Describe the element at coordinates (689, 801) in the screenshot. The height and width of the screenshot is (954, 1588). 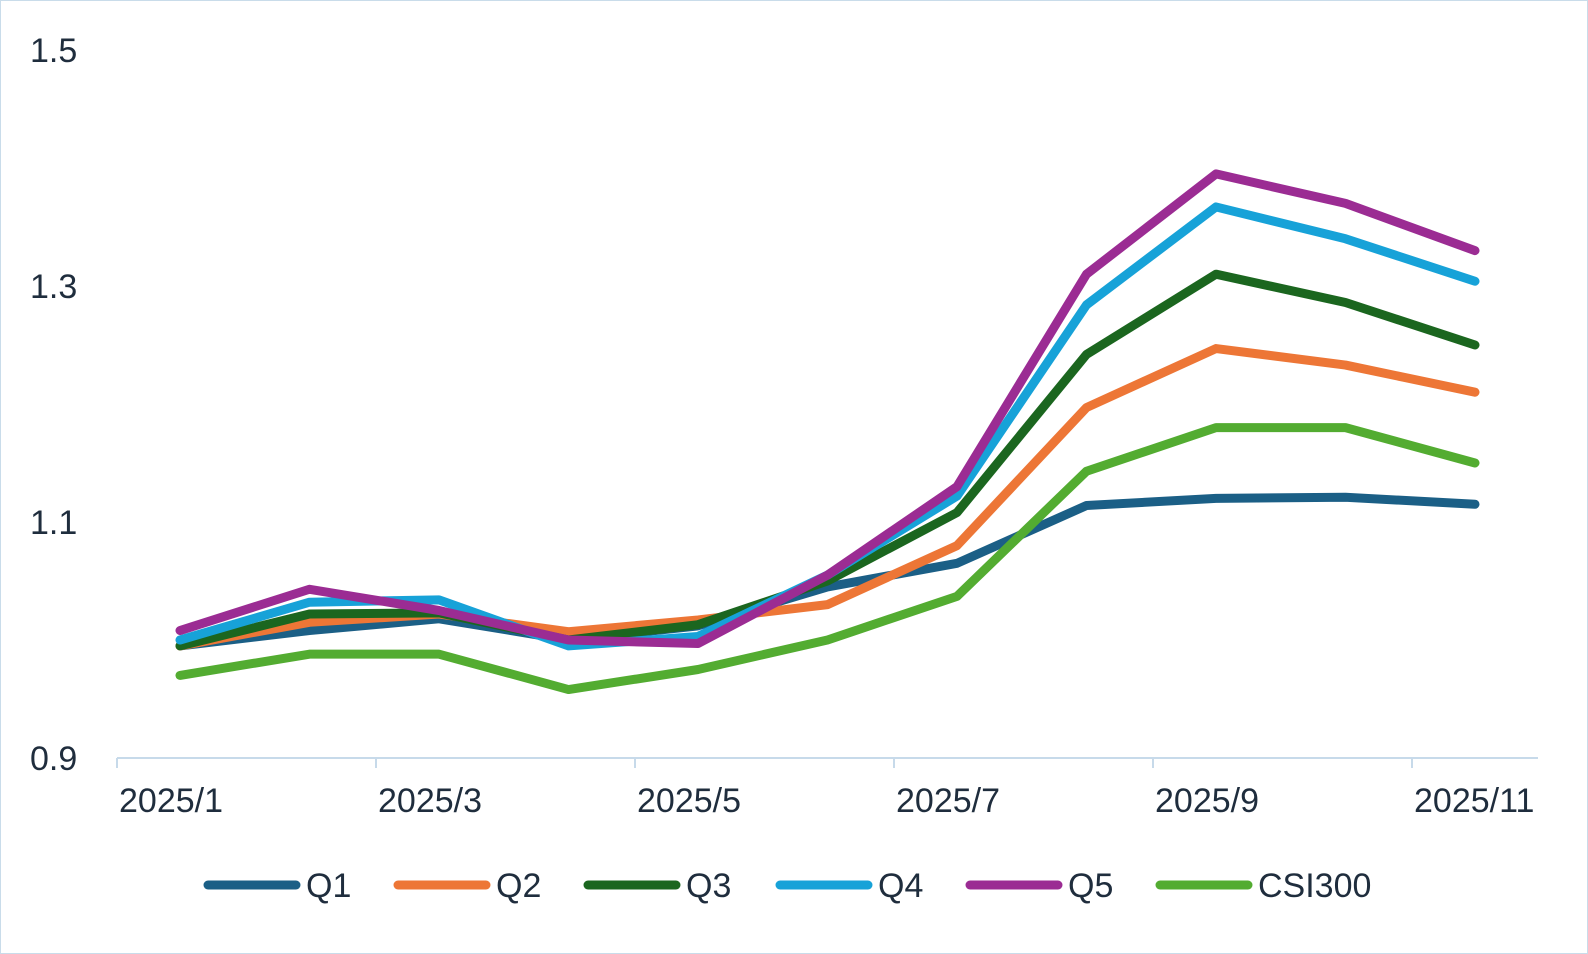
I see `x-tick-label: 2025/5` at that location.